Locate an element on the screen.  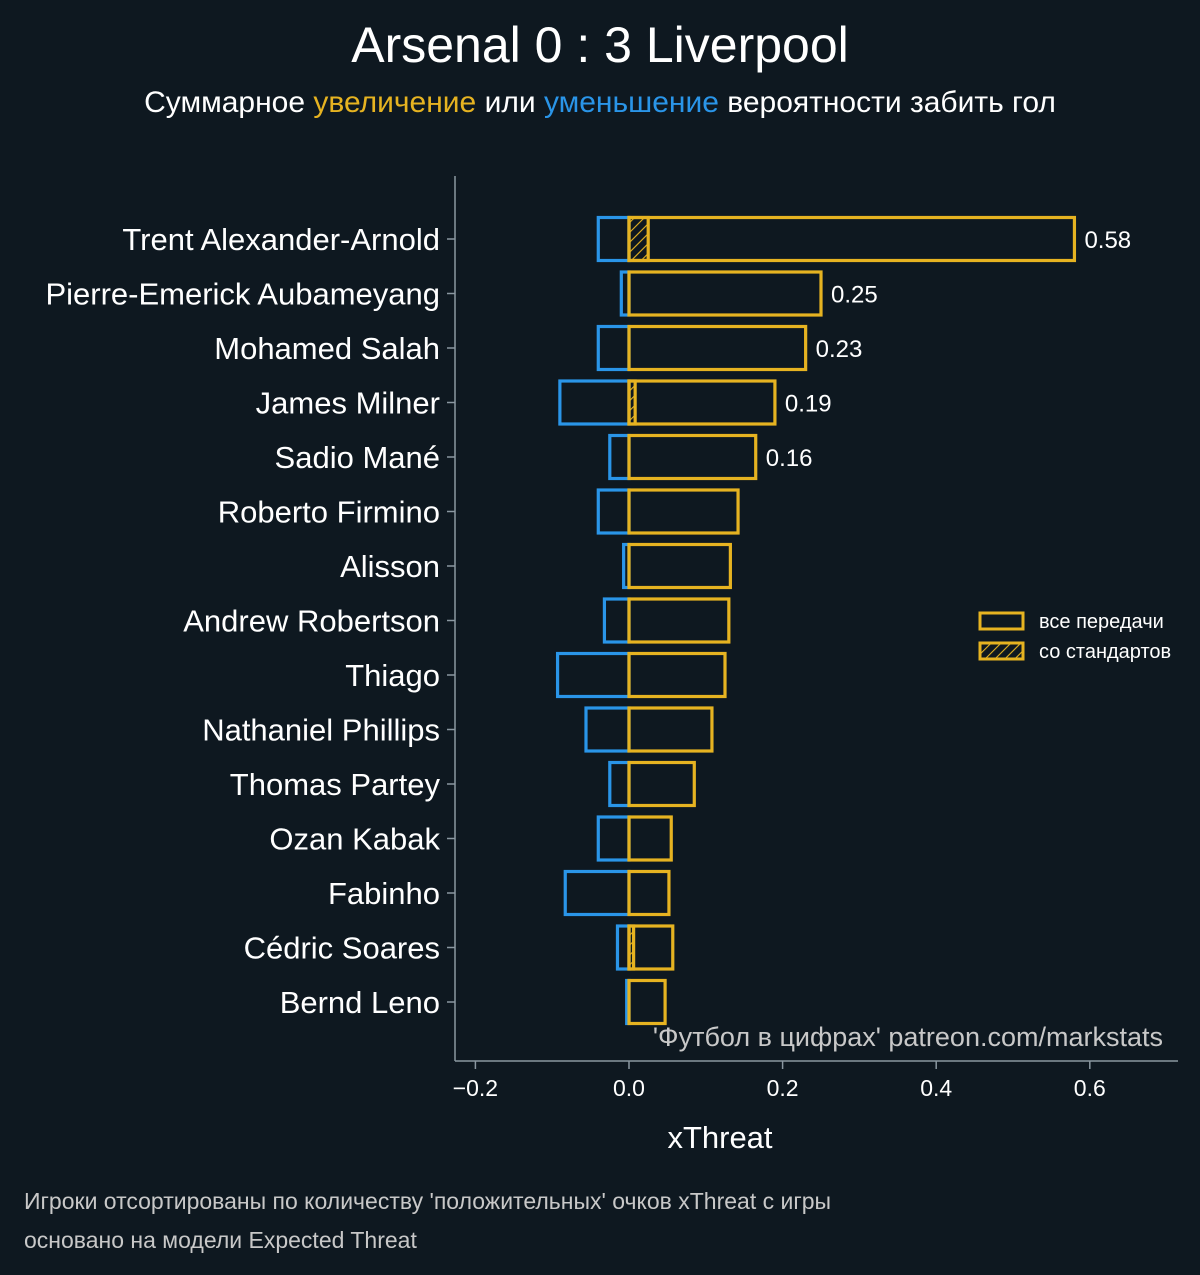
player-label: Andrew Robertson is located at coordinates (311, 621).